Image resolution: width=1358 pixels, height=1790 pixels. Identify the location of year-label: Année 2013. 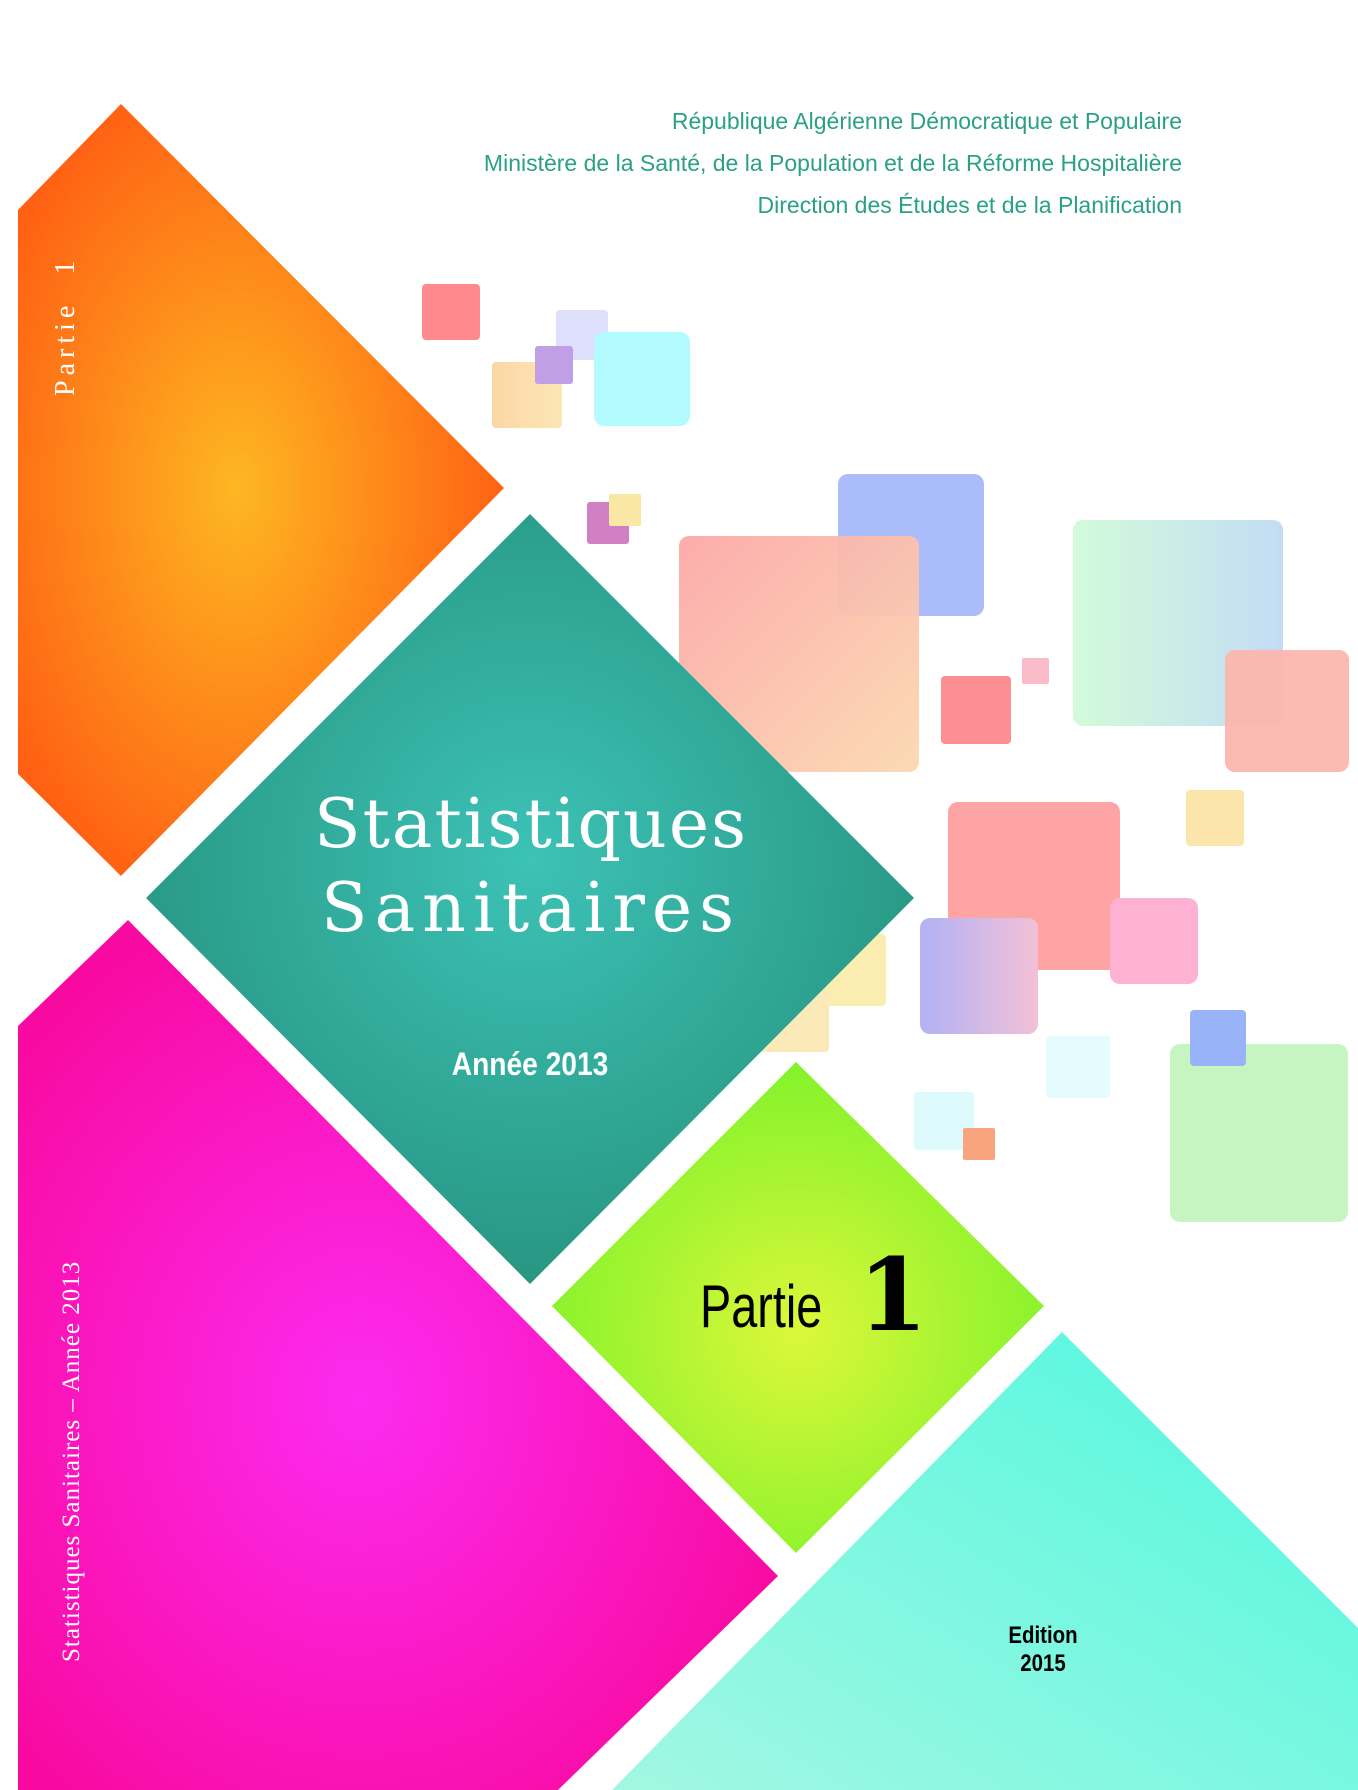
(530, 1064).